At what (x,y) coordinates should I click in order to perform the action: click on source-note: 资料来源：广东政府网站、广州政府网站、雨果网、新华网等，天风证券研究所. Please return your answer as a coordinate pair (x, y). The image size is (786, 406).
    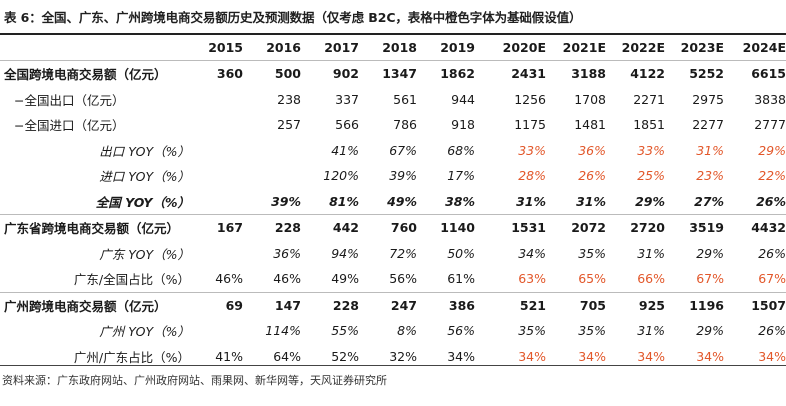
    Looking at the image, I should click on (194, 380).